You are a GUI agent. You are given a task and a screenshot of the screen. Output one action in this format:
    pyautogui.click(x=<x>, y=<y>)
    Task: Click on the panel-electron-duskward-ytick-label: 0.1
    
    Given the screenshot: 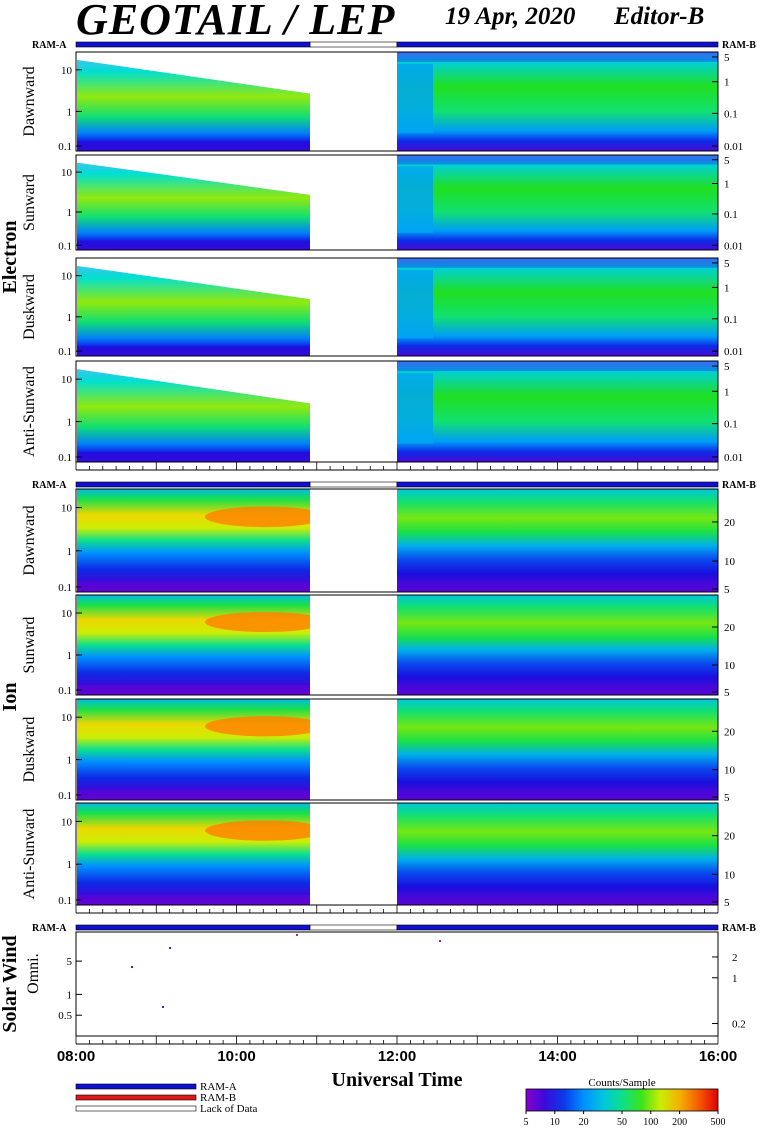 What is the action you would take?
    pyautogui.click(x=65, y=352)
    